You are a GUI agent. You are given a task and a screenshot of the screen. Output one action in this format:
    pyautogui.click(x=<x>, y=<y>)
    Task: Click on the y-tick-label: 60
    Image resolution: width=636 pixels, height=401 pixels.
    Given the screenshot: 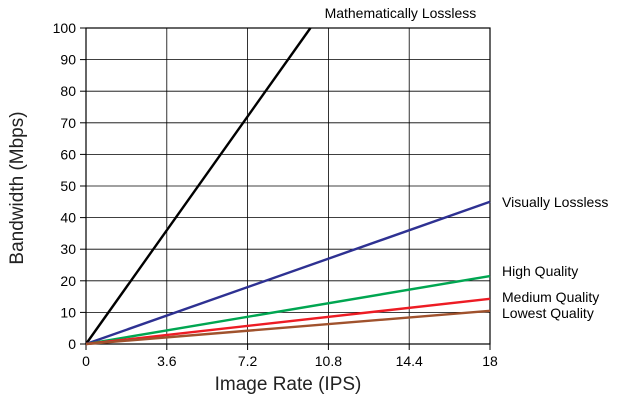 What is the action you would take?
    pyautogui.click(x=68, y=154)
    